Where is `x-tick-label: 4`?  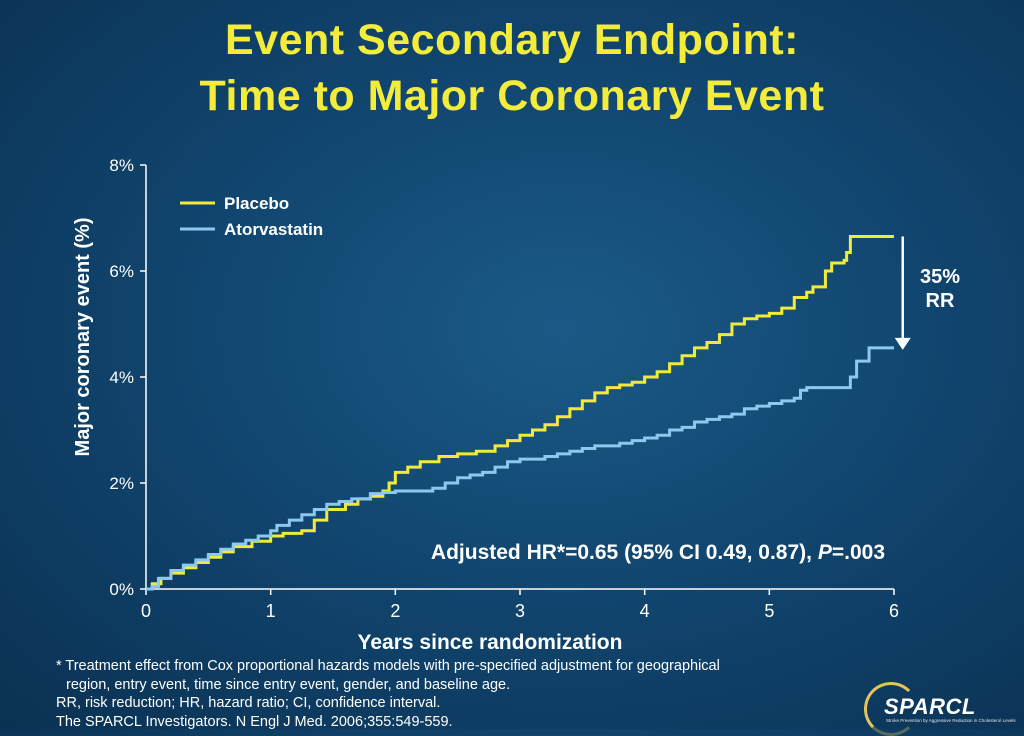 x-tick-label: 4 is located at coordinates (645, 611).